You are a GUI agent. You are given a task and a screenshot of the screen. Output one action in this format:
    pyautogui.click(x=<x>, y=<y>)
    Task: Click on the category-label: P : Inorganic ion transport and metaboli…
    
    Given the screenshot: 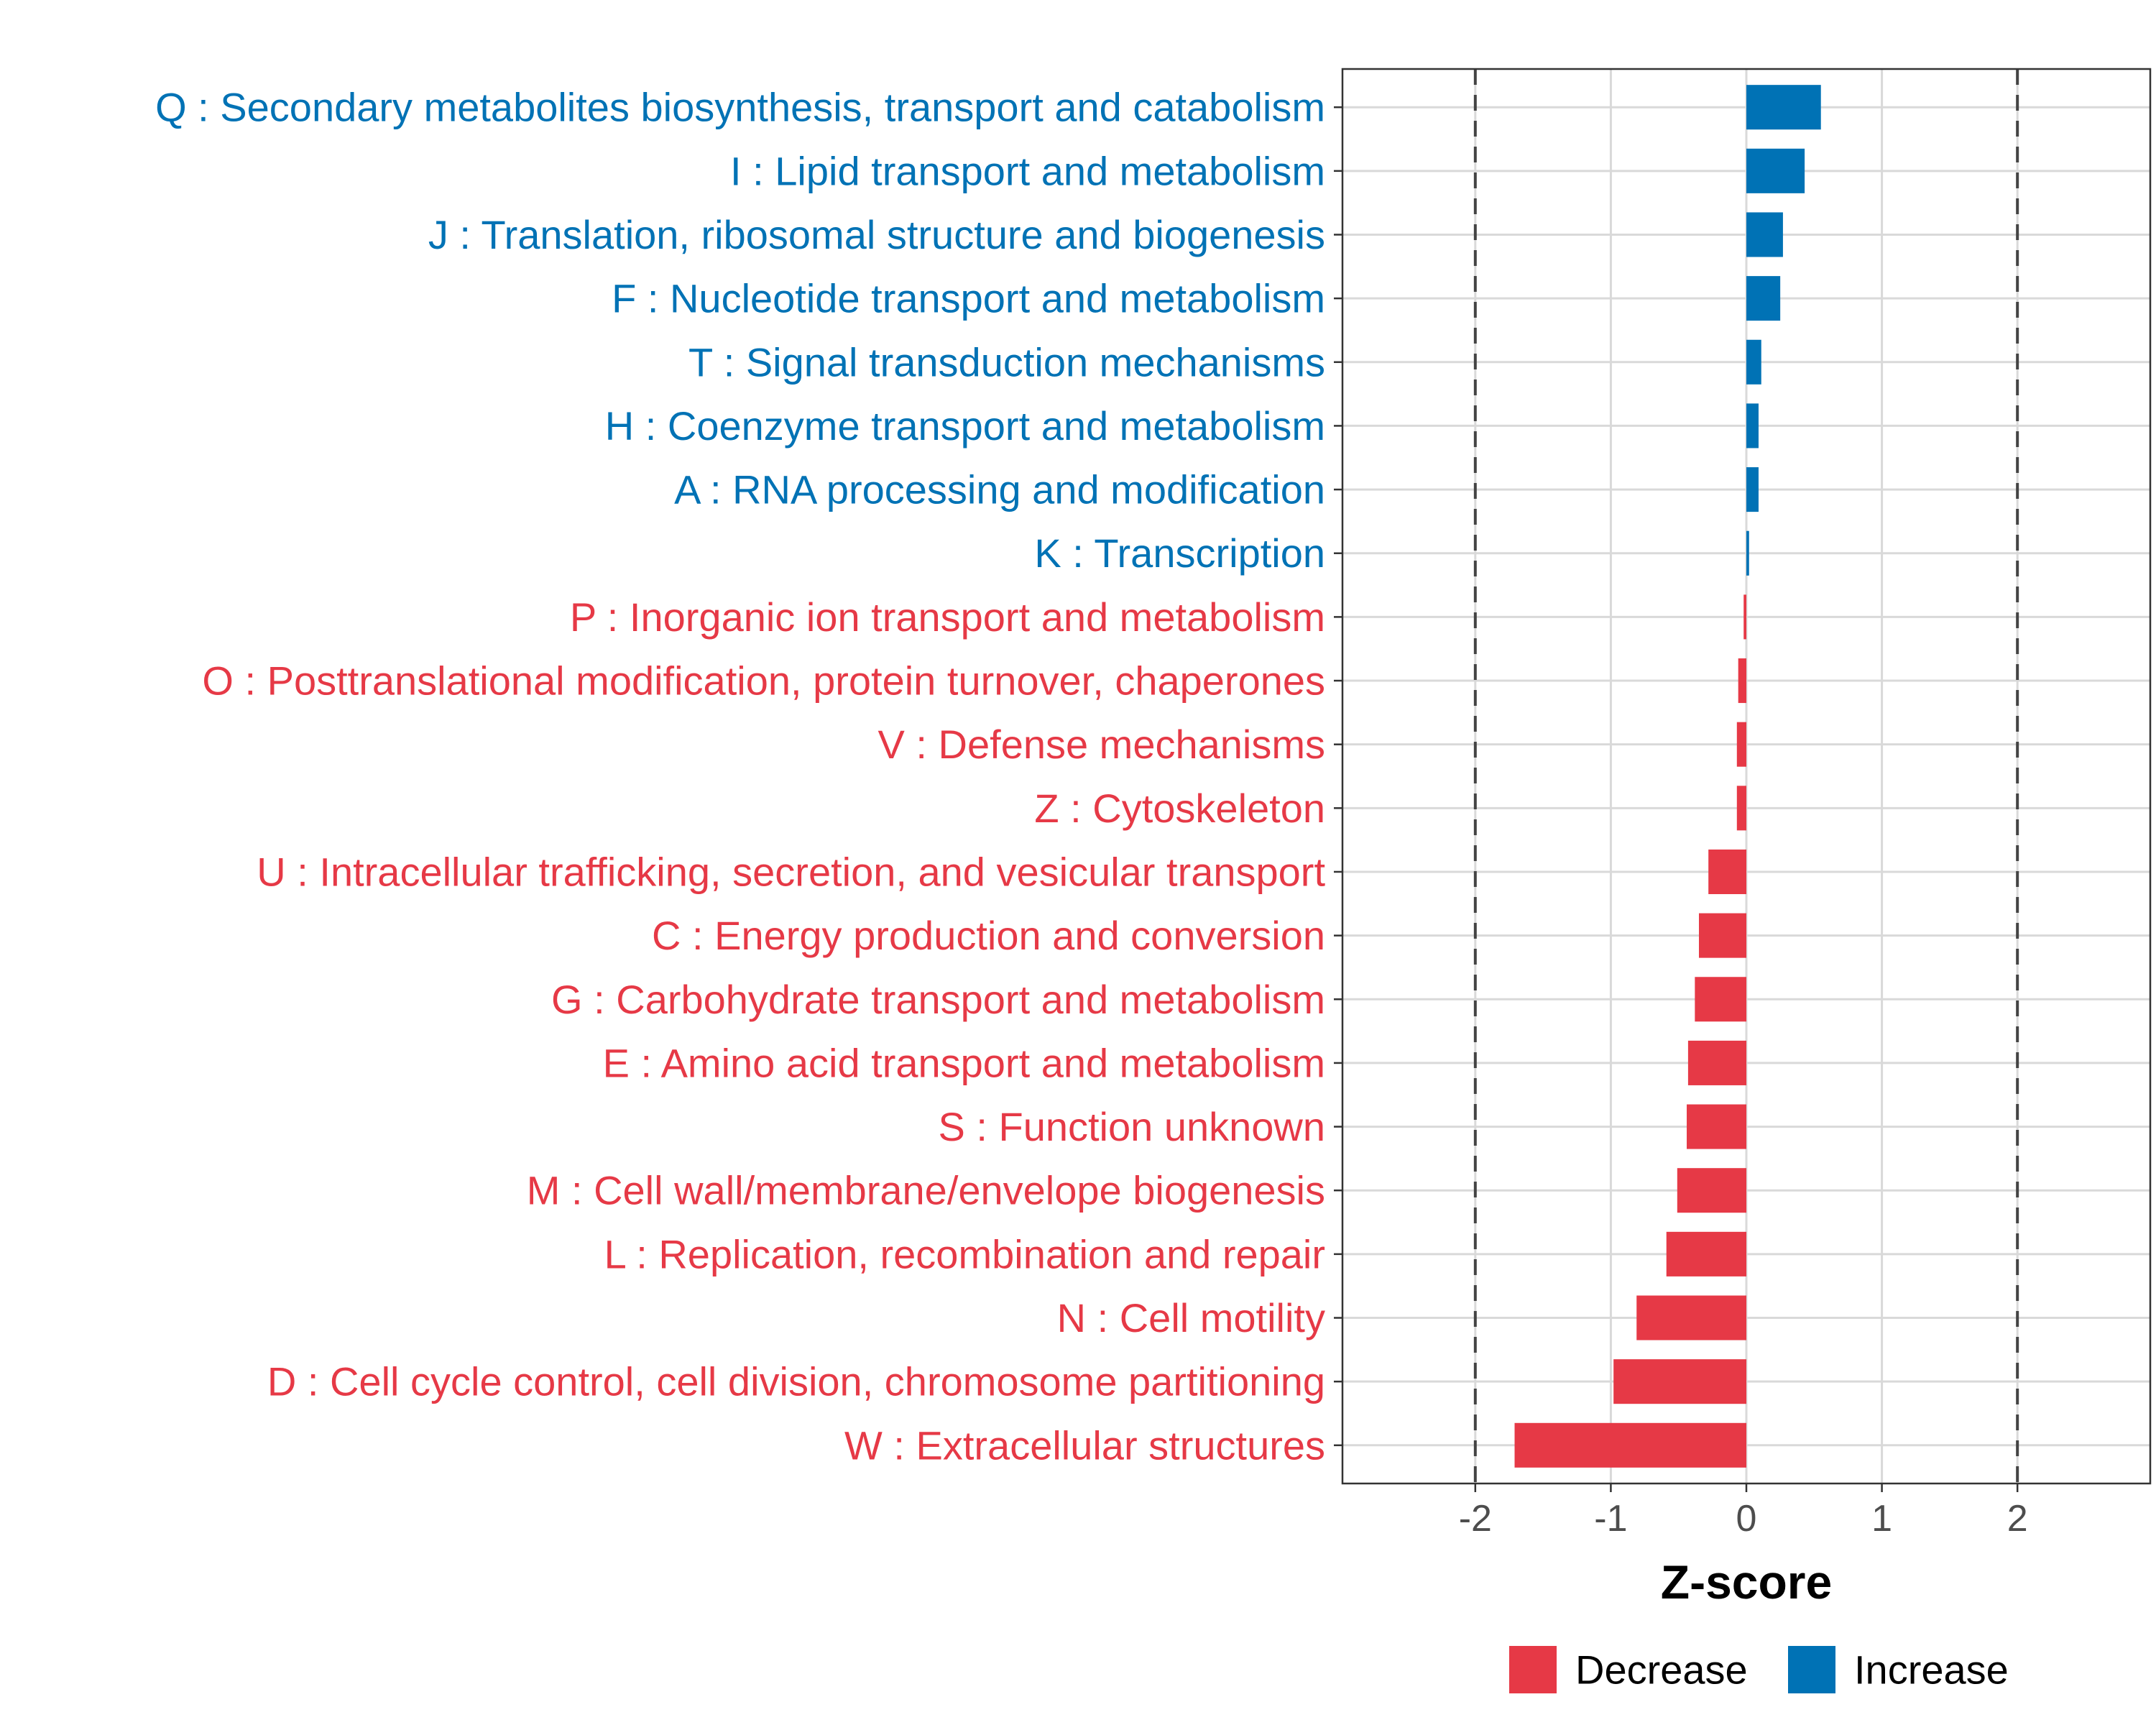 What is the action you would take?
    pyautogui.click(x=947, y=617)
    